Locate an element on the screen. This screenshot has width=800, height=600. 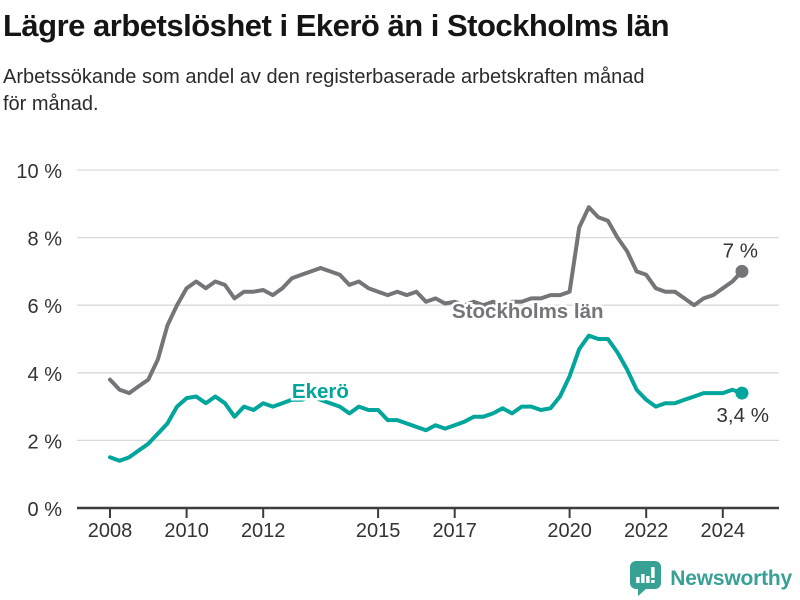
y-axis-tick-labels: 0 % 2 % 4 % 6 % 8 % 10 % is located at coordinates (39, 341).